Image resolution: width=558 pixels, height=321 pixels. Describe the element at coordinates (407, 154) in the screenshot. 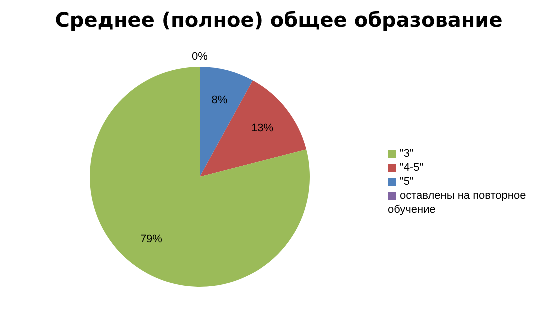

I see `legend-label: "3"` at that location.